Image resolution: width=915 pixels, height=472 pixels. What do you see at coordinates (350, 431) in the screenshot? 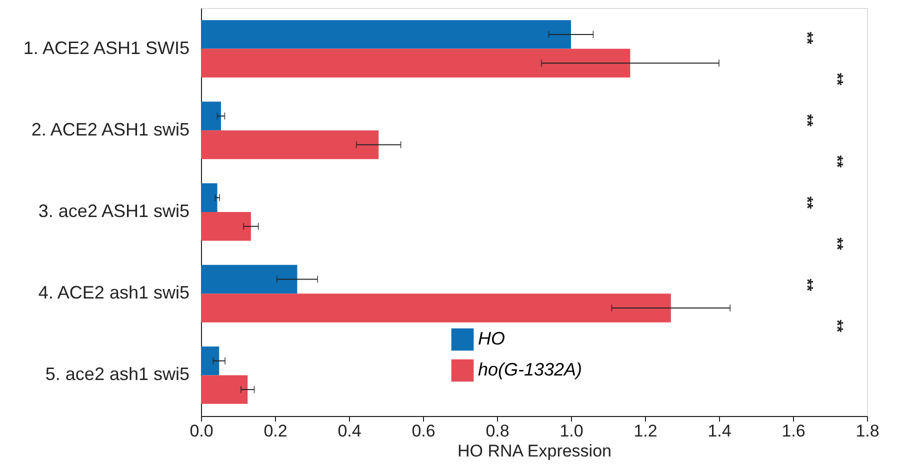
I see `x-tick-label: 0.4` at bounding box center [350, 431].